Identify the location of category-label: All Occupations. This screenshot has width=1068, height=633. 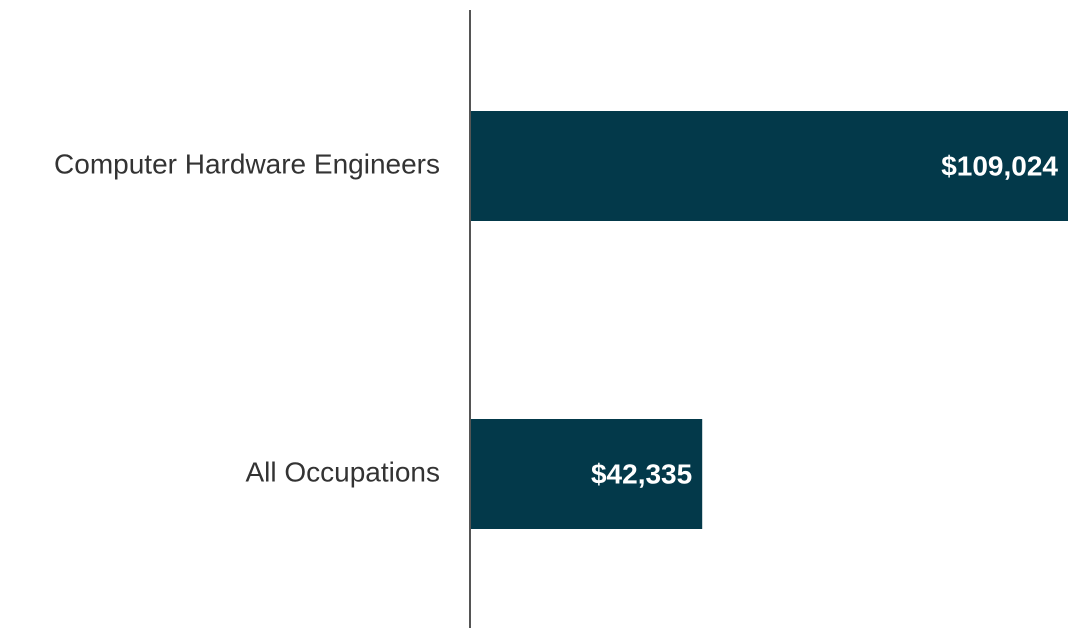
(342, 471).